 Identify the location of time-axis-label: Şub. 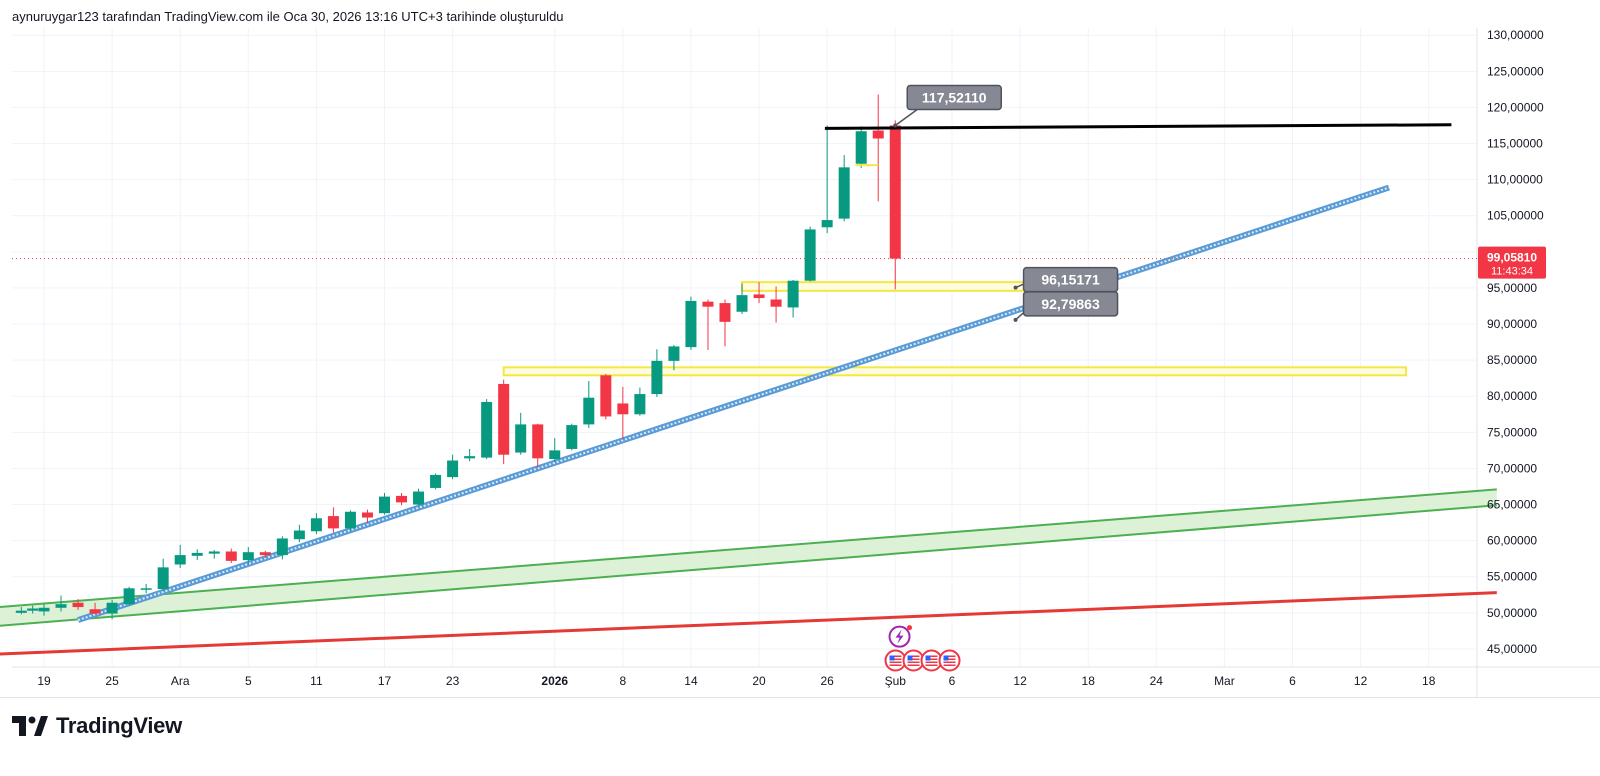
(896, 681).